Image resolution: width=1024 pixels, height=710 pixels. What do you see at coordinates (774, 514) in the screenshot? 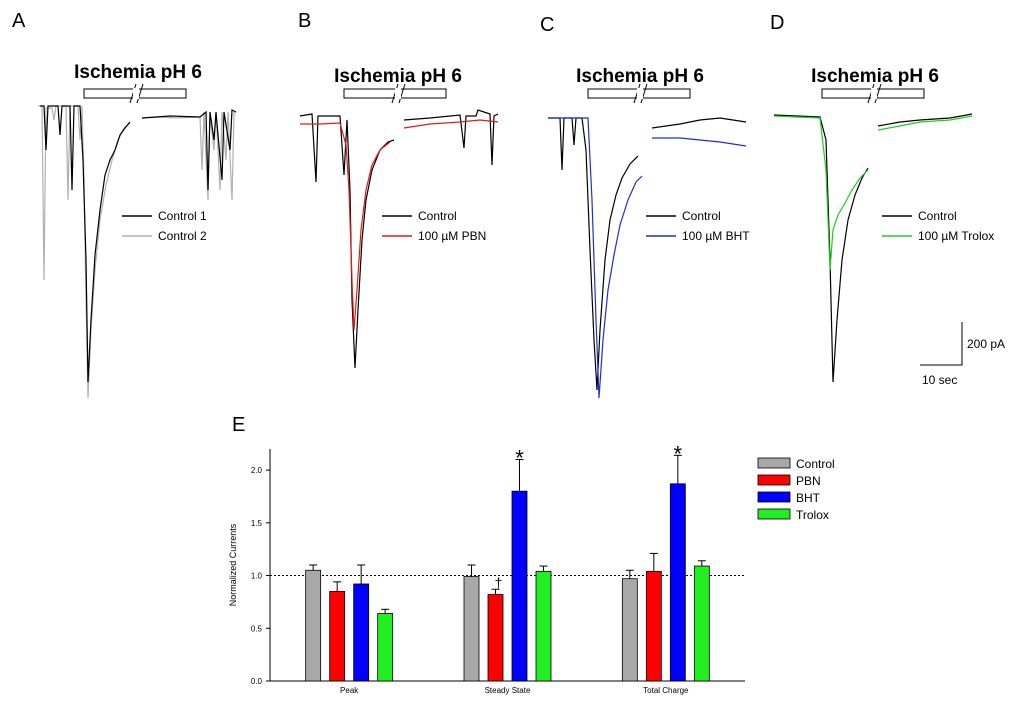
I see `legend-swatch-trolox` at bounding box center [774, 514].